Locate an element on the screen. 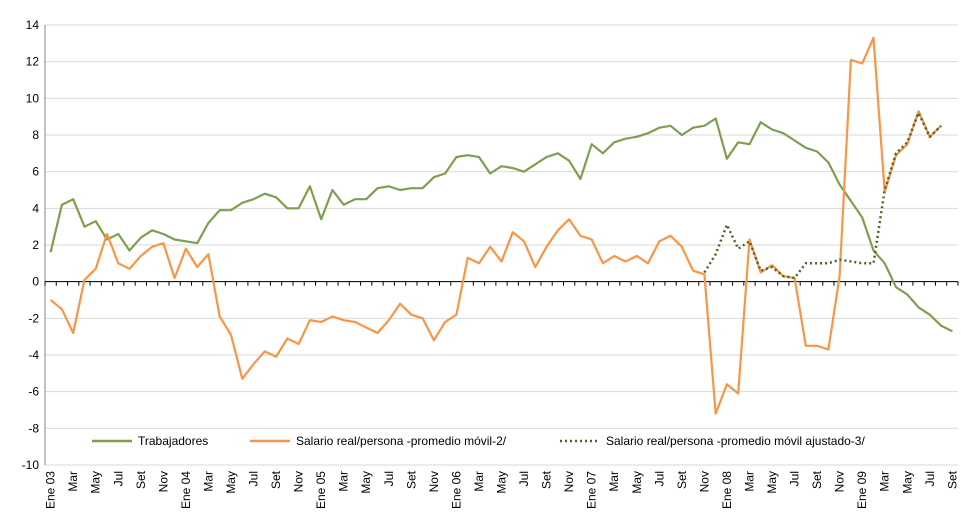 The width and height of the screenshot is (961, 529). y-tick-label: -10 is located at coordinates (31, 465).